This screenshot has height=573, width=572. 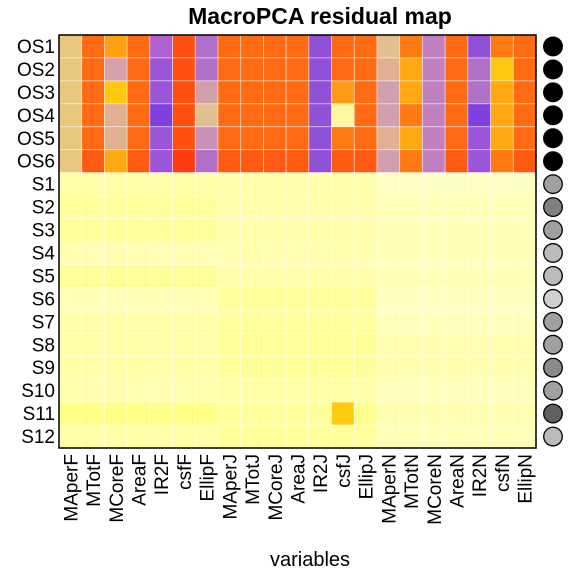 I want to click on row-marker-OS4, so click(x=553, y=115).